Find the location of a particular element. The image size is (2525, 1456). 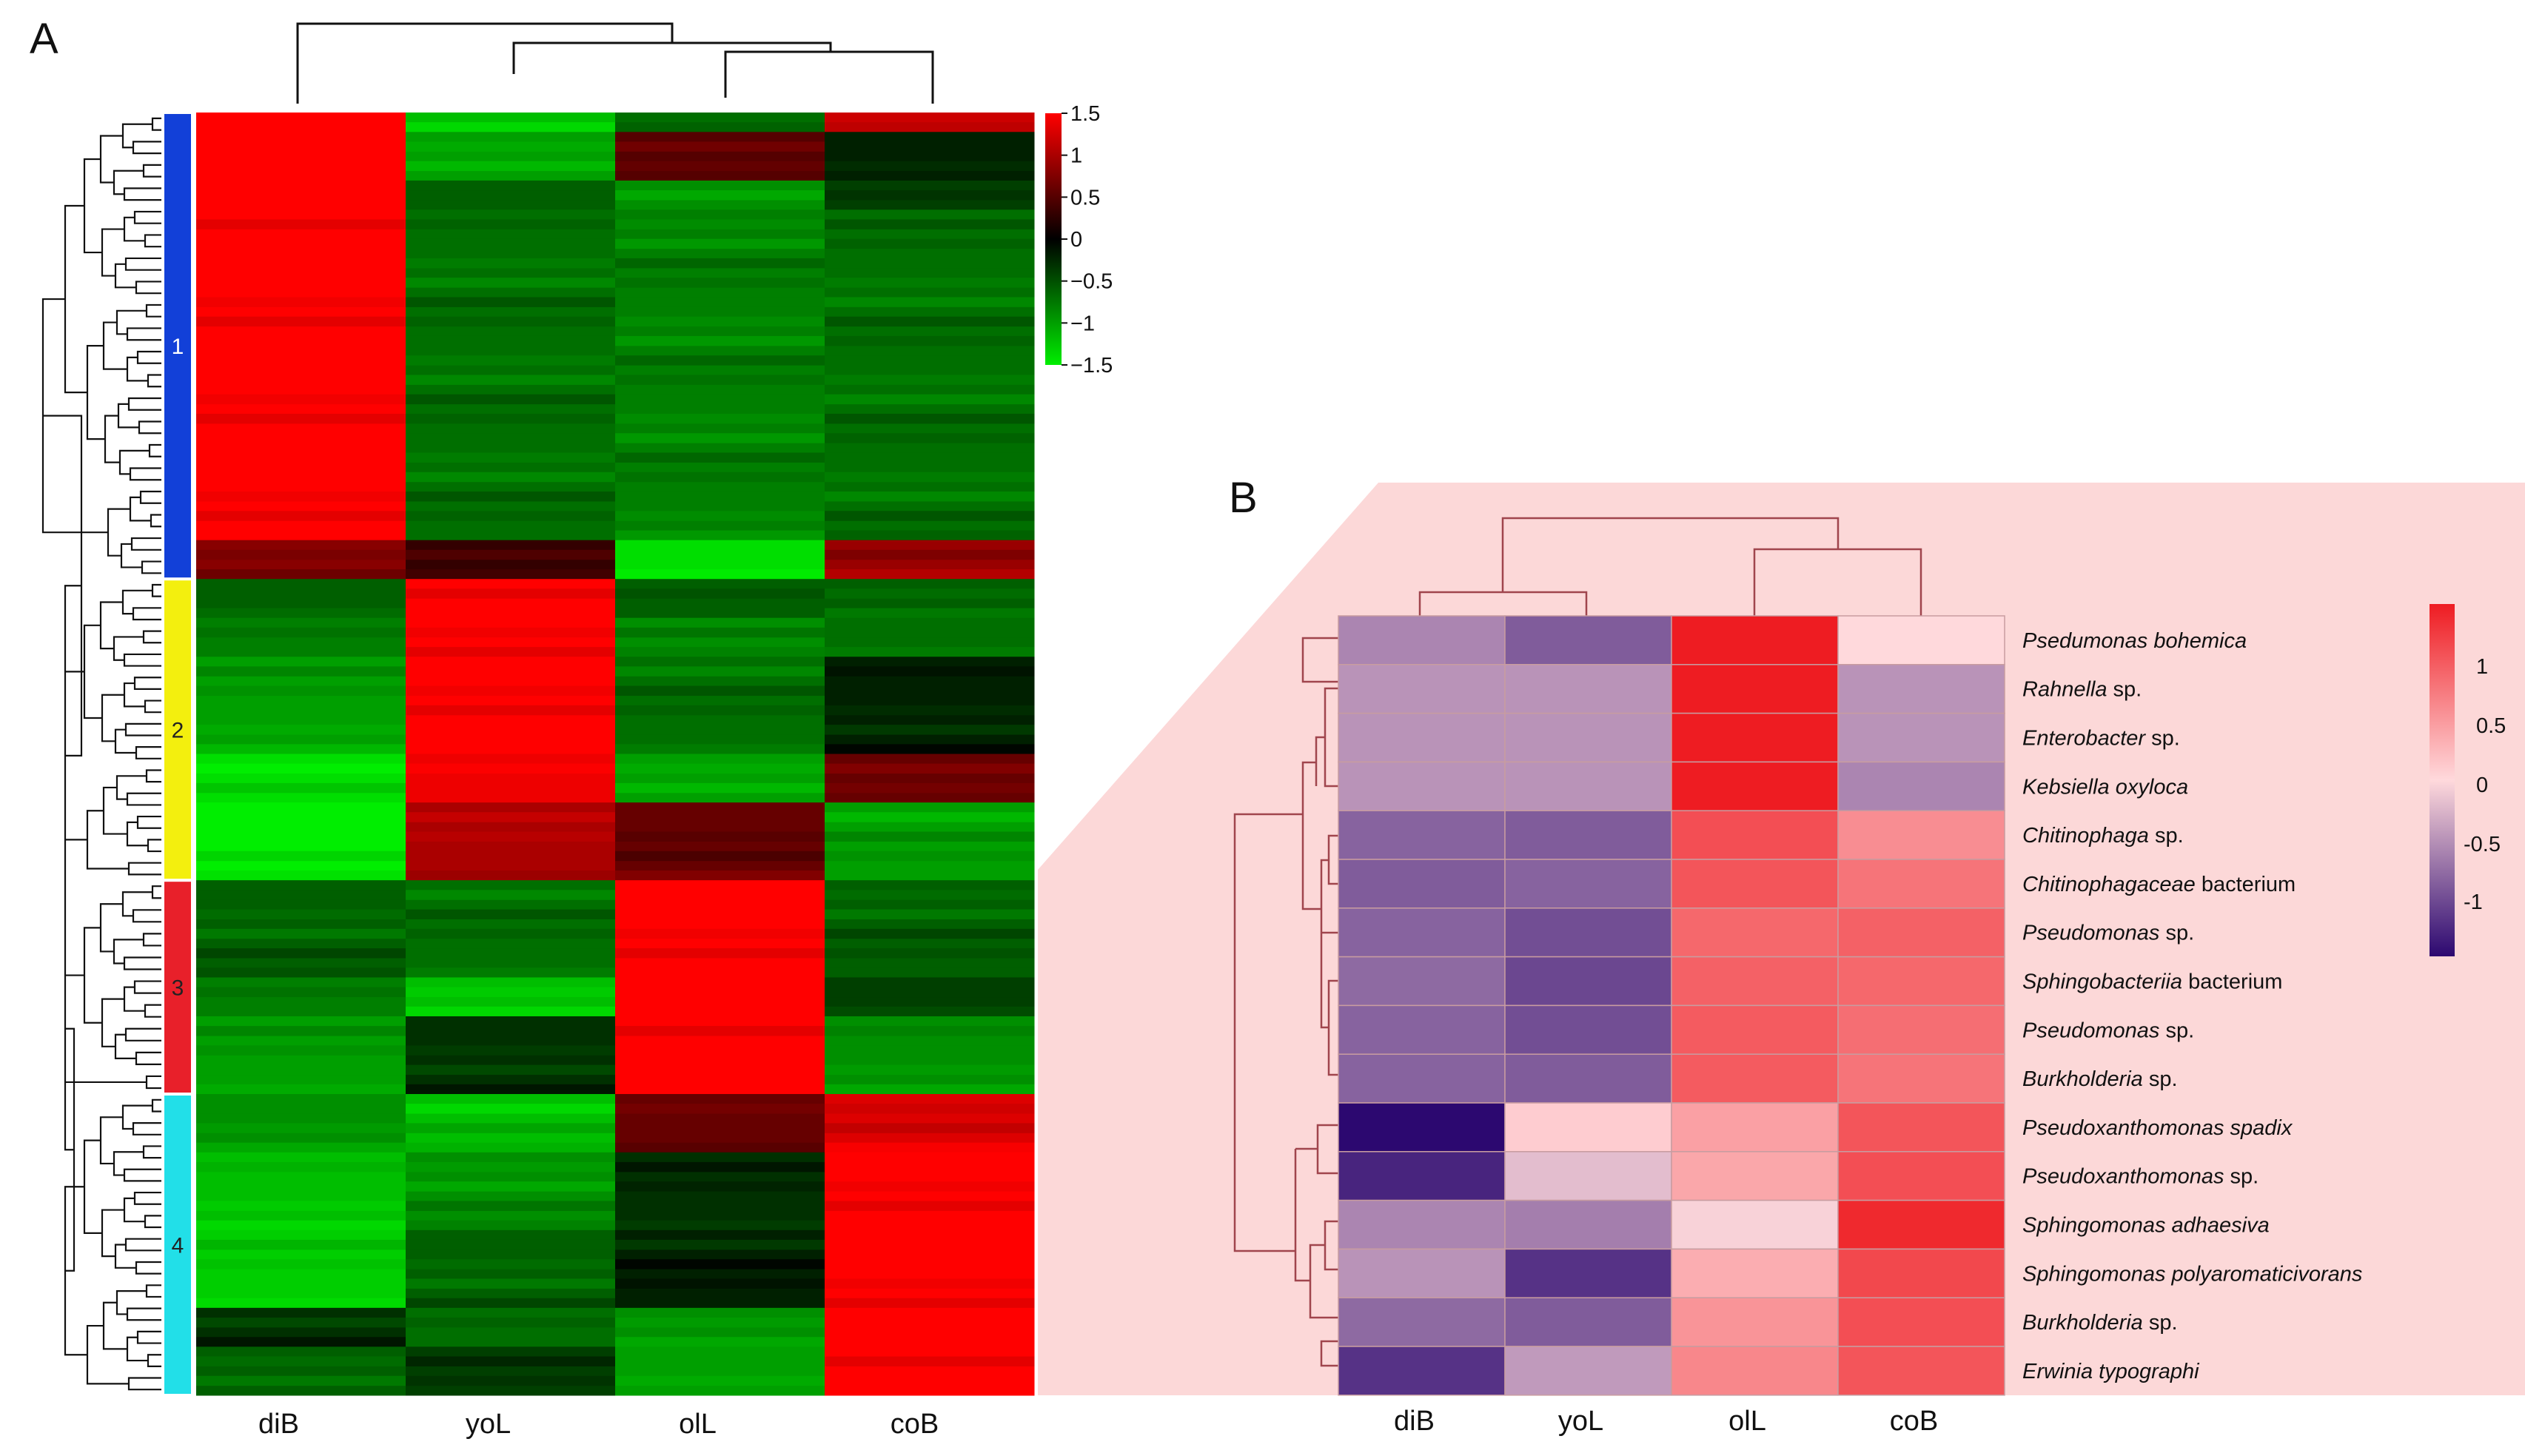

scale-tick-label: -0.5 is located at coordinates (2482, 844).